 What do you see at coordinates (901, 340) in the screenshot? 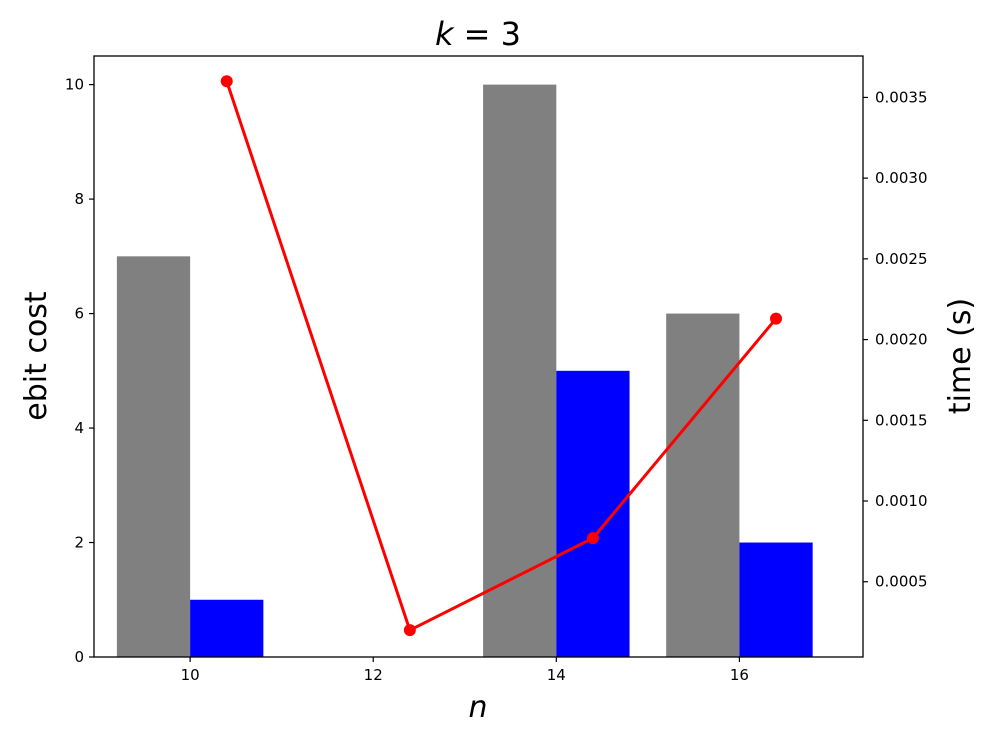
I see `y2-tick-label: 0.0020` at bounding box center [901, 340].